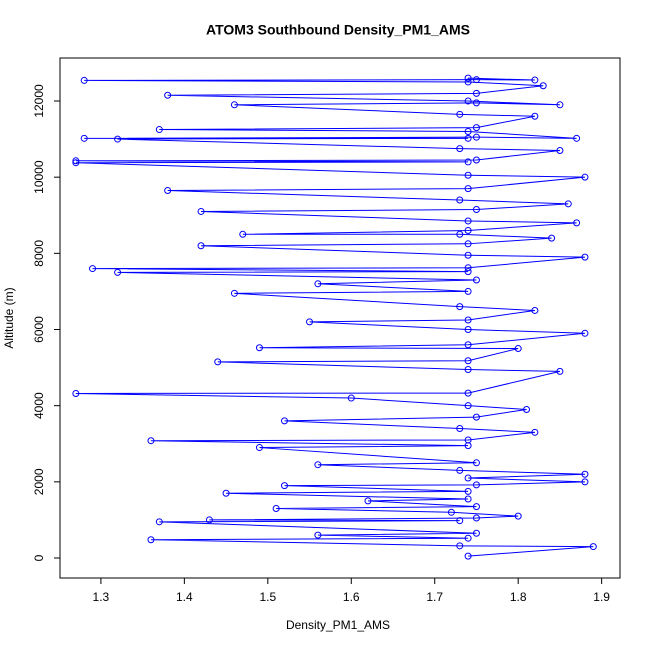 The image size is (650, 650). Describe the element at coordinates (39, 177) in the screenshot. I see `y-tick-label: 10000` at that location.